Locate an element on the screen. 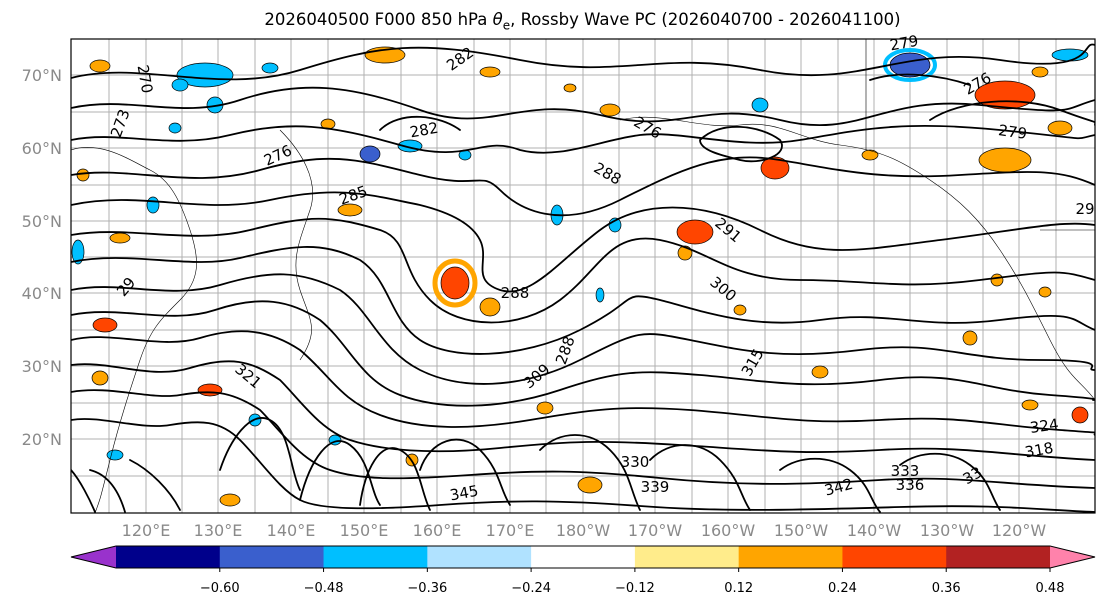 The height and width of the screenshot is (606, 1105). contour-label: 282 is located at coordinates (423, 130).